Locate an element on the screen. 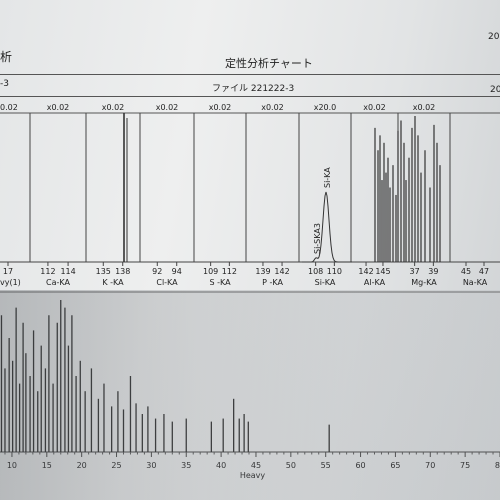  segment-element-label: Na-KA is located at coordinates (475, 282).